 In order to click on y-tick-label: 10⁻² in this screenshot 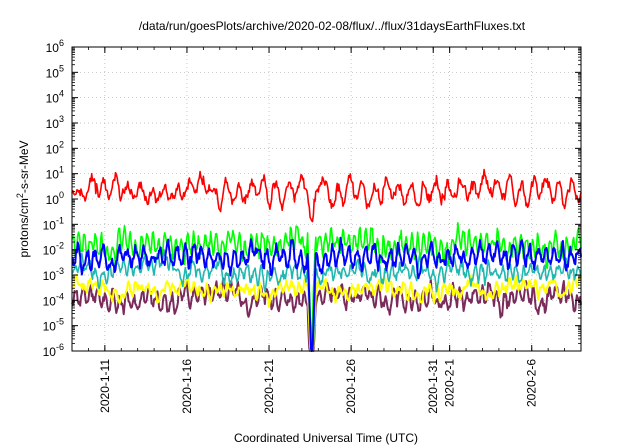, I will do `click(53, 249)`.